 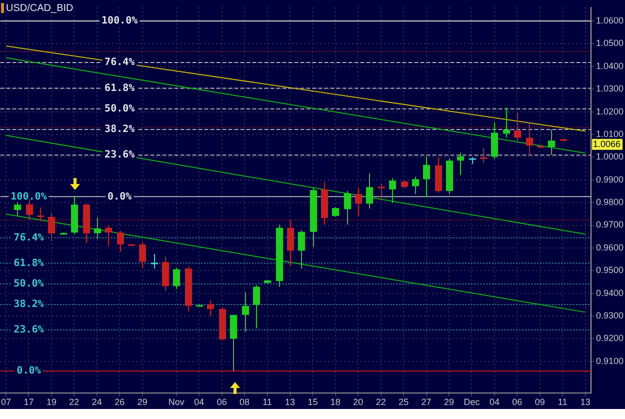 I want to click on y-tick-label: 1.0200, so click(x=610, y=111).